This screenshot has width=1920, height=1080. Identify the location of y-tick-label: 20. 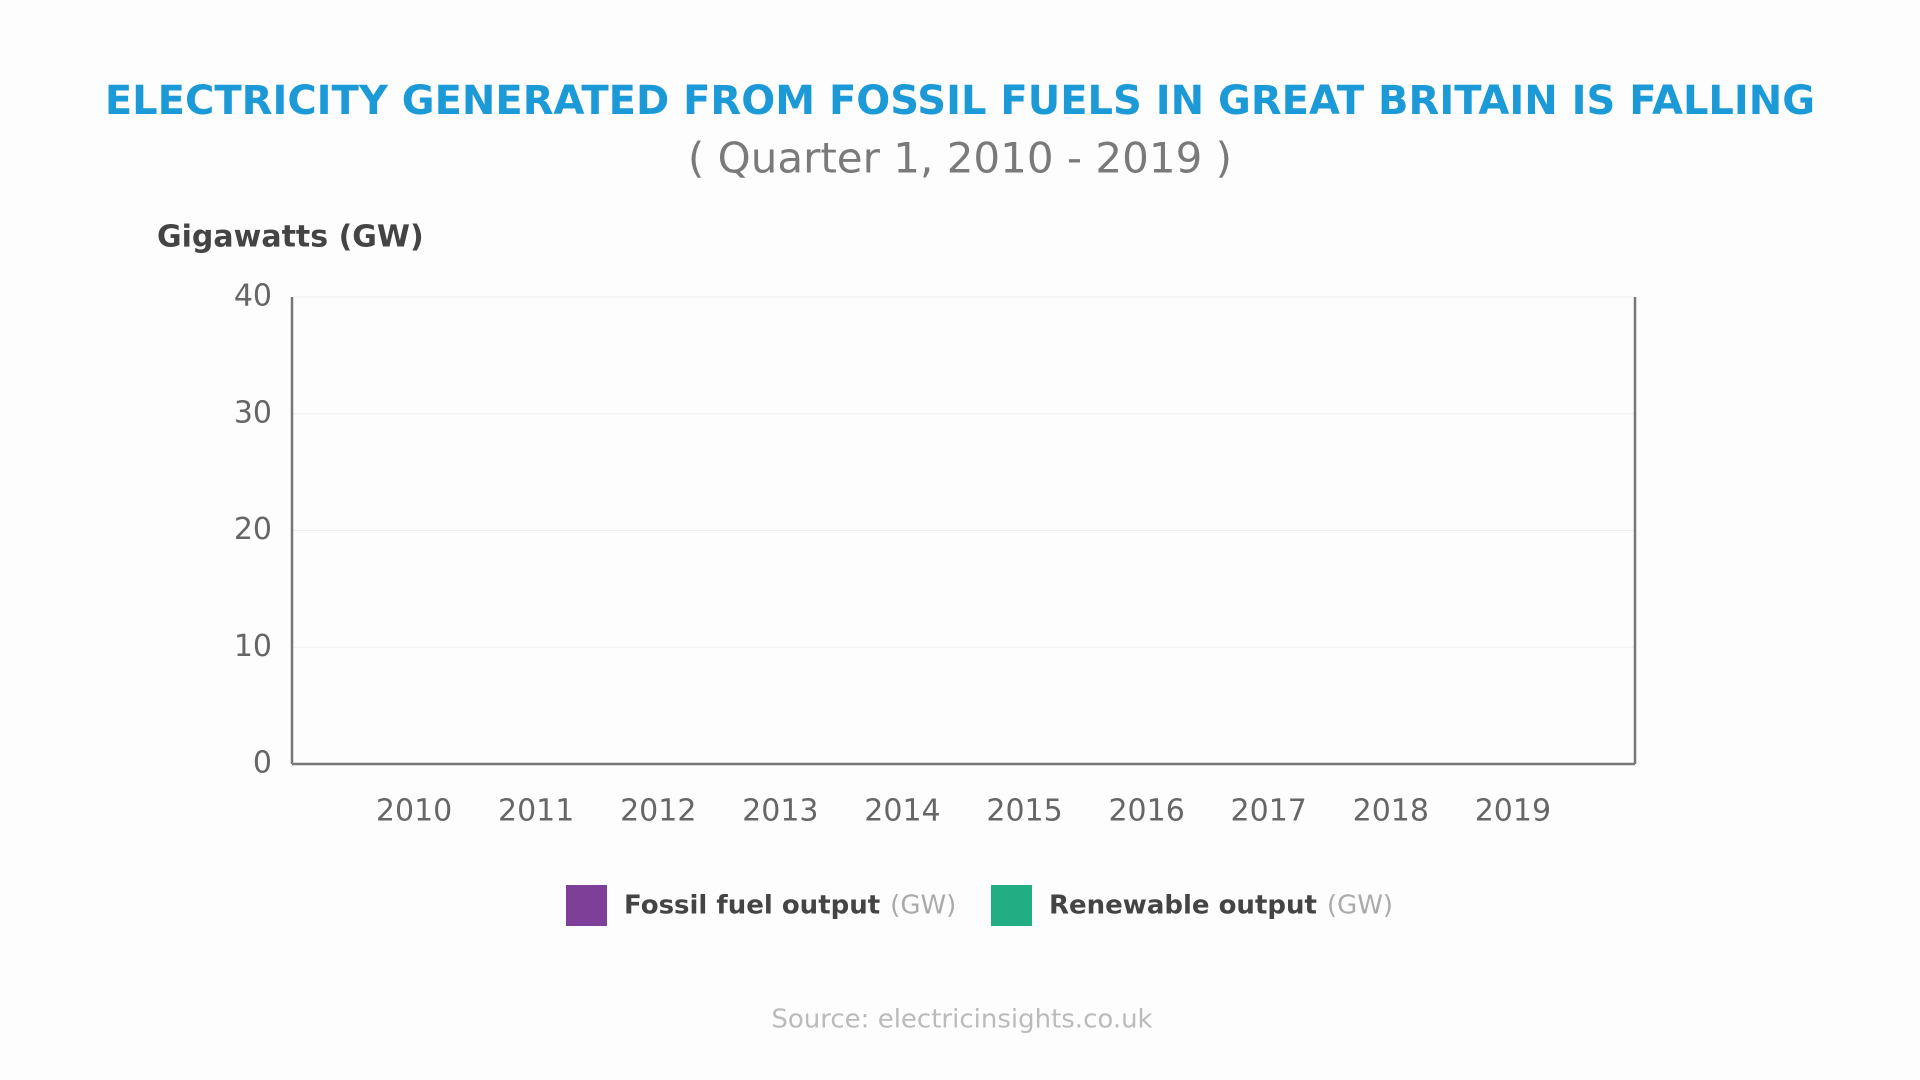
(253, 529).